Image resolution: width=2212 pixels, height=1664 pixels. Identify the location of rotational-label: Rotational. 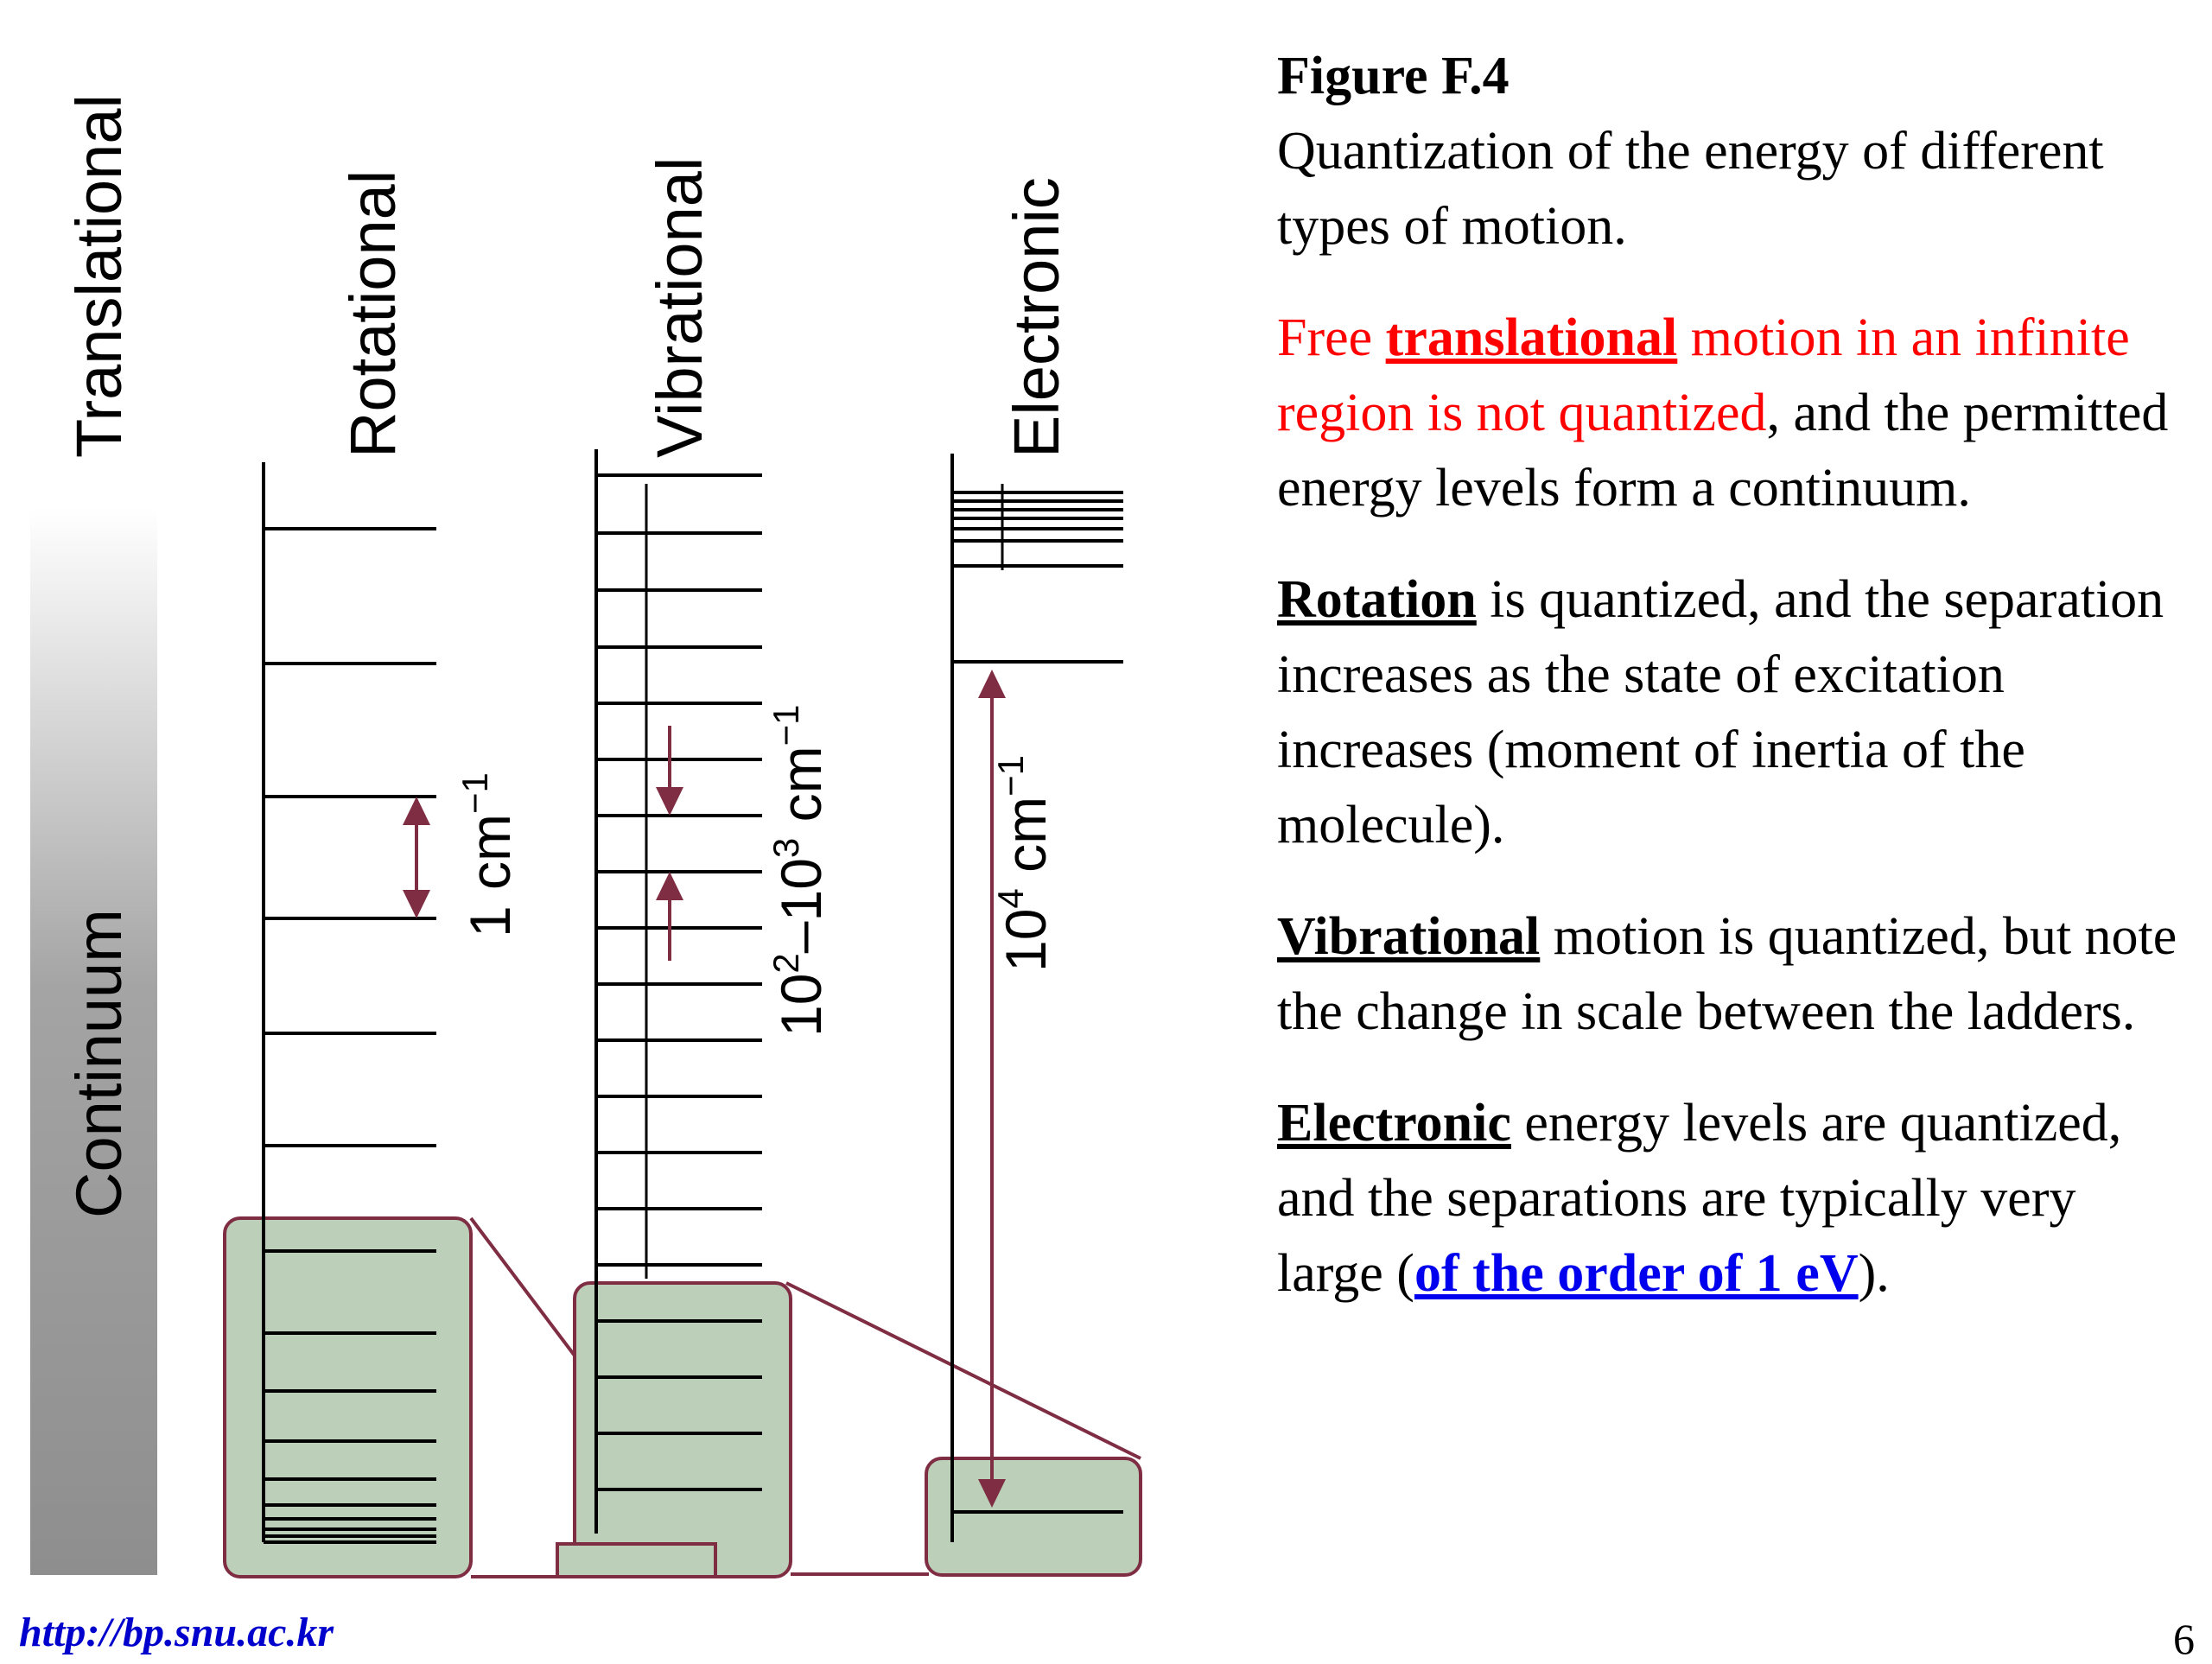
(373, 314).